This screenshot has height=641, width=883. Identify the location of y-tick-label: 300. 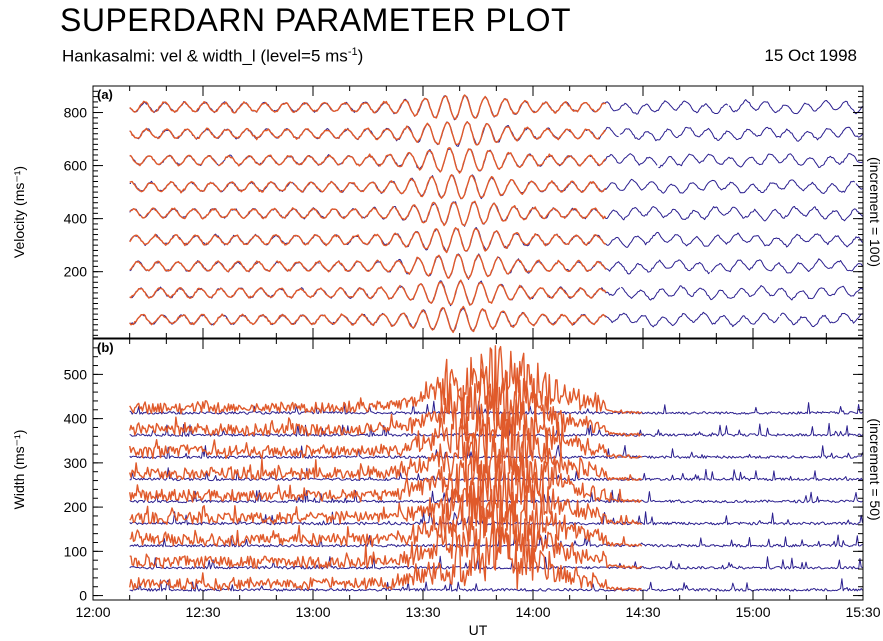
(76, 463).